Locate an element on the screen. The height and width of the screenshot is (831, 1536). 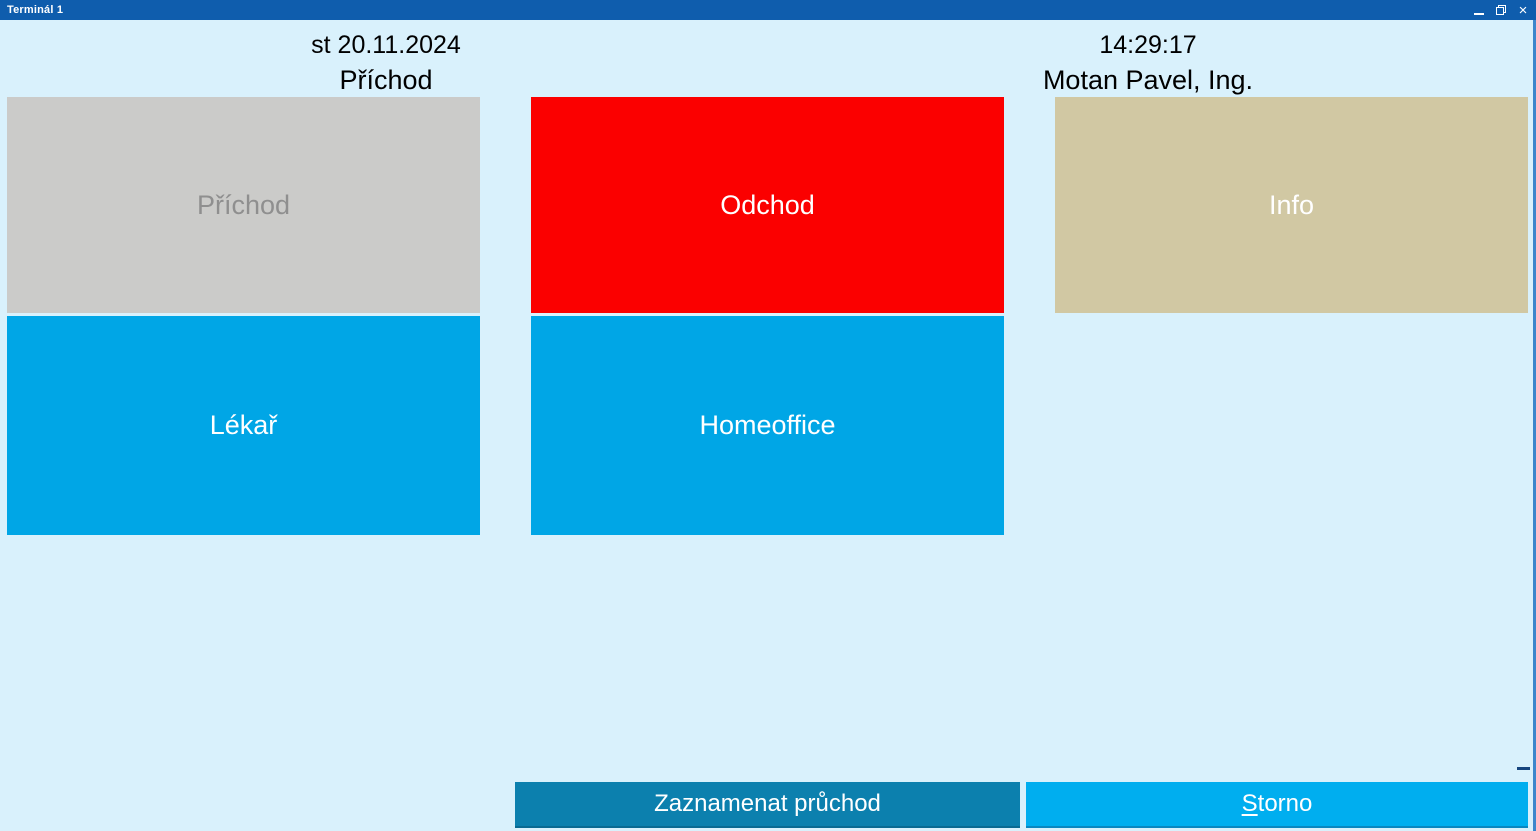
tile-odchod-label: Odchod is located at coordinates (767, 204).